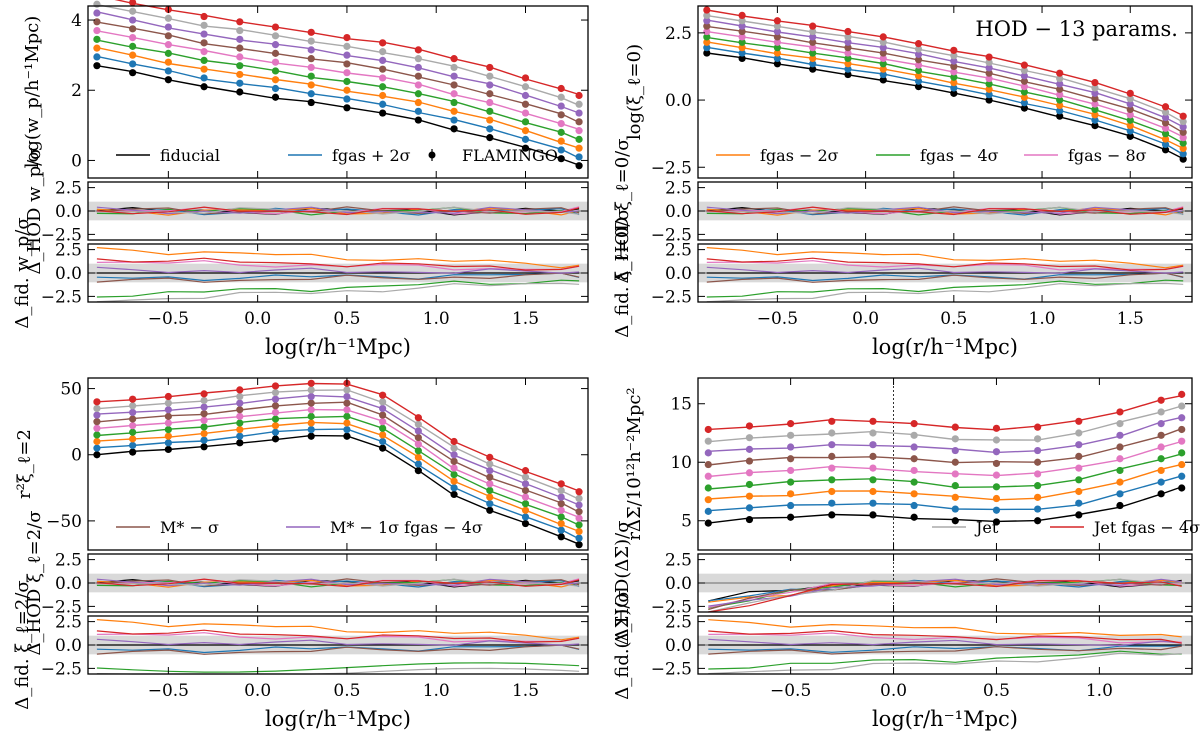 The width and height of the screenshot is (1200, 740). I want to click on residual-y-axis-label: Δ_fid. ξ_ℓ=2/σ, so click(22, 644).